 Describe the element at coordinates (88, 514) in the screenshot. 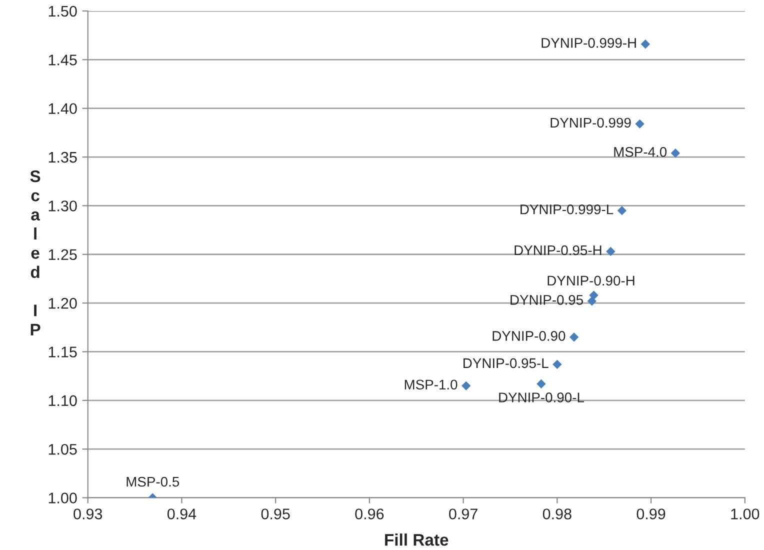

I see `x-tick-label: 0.93` at that location.